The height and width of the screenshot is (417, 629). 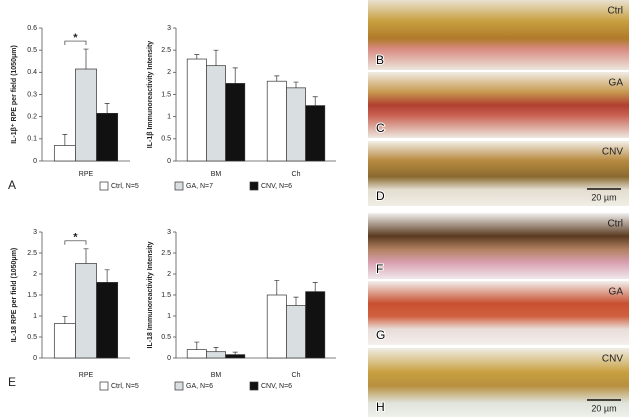 What do you see at coordinates (150, 294) in the screenshot?
I see `y-axis-label: IL-18 Immunoreactivity Intensity` at bounding box center [150, 294].